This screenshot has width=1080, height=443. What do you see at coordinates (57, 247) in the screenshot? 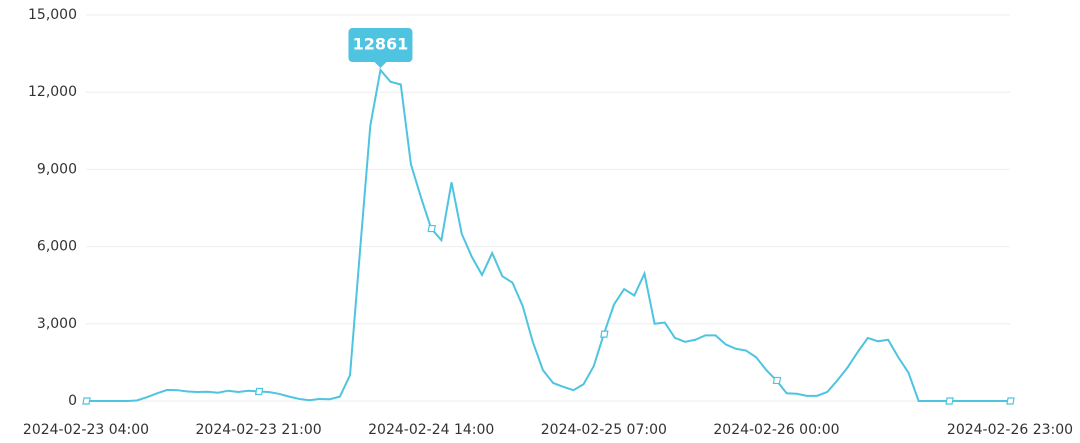
I see `y-tick-label: 6,000` at bounding box center [57, 247].